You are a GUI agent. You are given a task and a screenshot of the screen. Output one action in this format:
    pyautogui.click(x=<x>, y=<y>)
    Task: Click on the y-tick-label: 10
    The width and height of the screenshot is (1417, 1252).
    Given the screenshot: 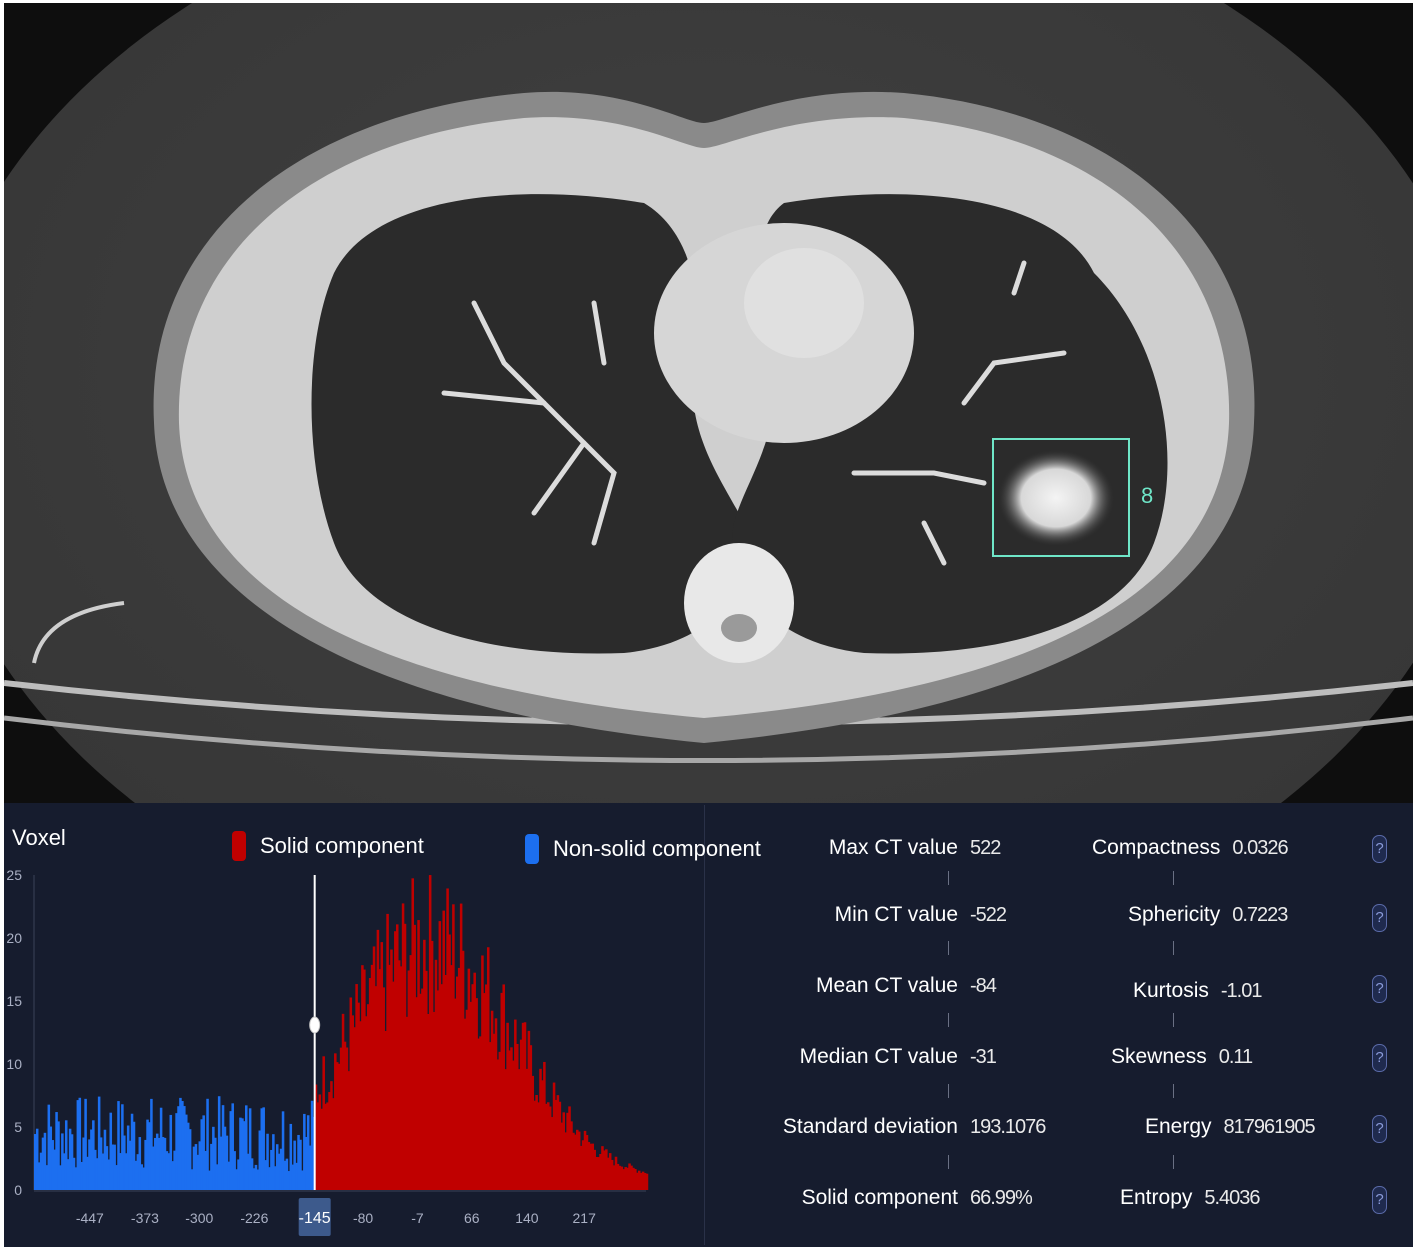 What is the action you would take?
    pyautogui.click(x=14, y=1064)
    